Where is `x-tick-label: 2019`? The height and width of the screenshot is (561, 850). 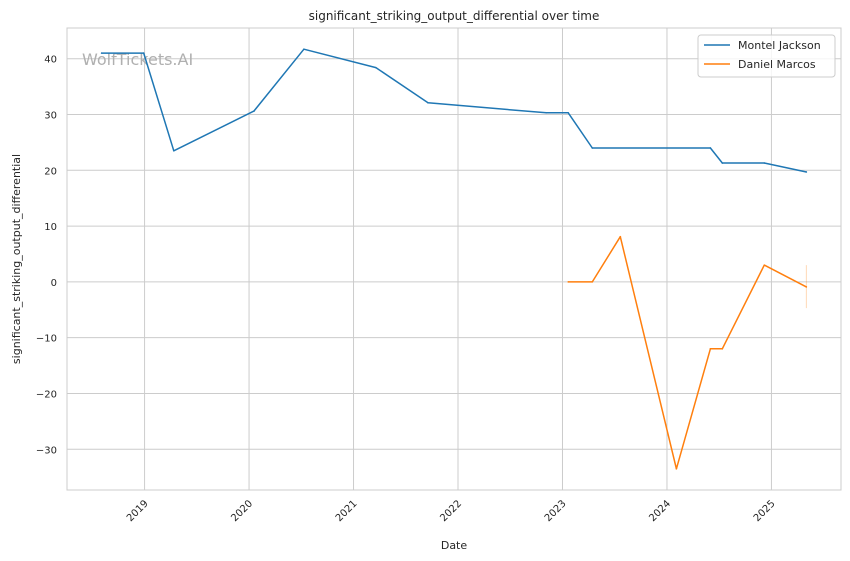
x-tick-label: 2019 is located at coordinates (138, 511).